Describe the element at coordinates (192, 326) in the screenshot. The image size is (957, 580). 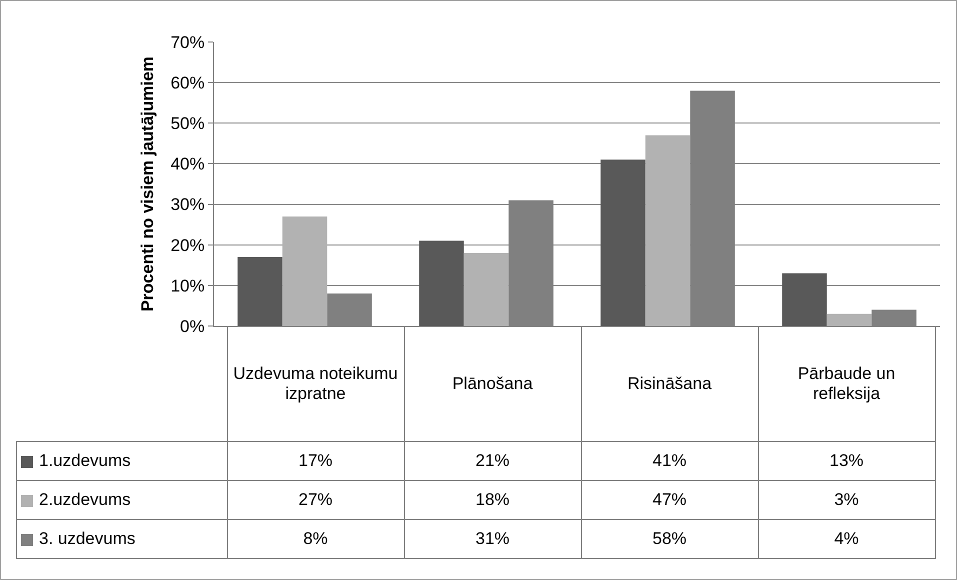
I see `y-tick-label: 0%` at that location.